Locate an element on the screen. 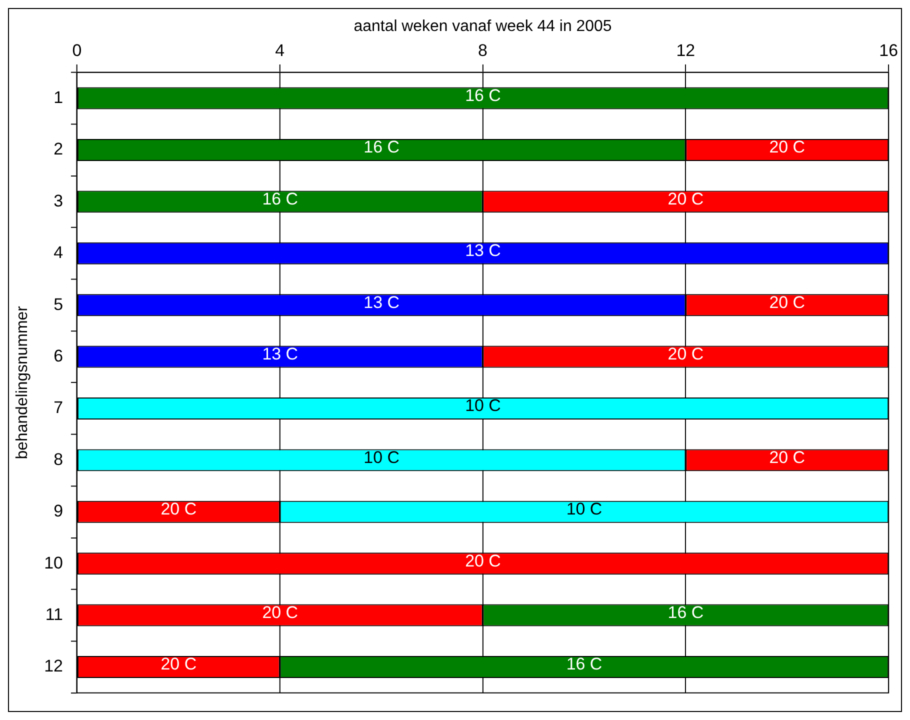  series-label: 13 C is located at coordinates (483, 250).